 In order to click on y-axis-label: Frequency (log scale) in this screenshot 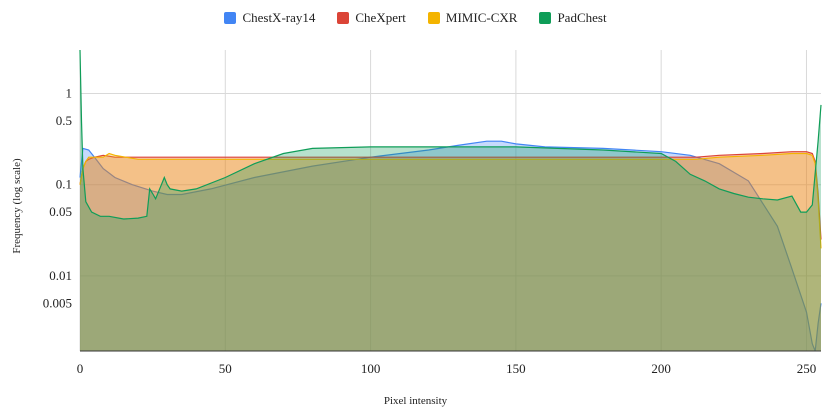, I will do `click(17, 206)`.